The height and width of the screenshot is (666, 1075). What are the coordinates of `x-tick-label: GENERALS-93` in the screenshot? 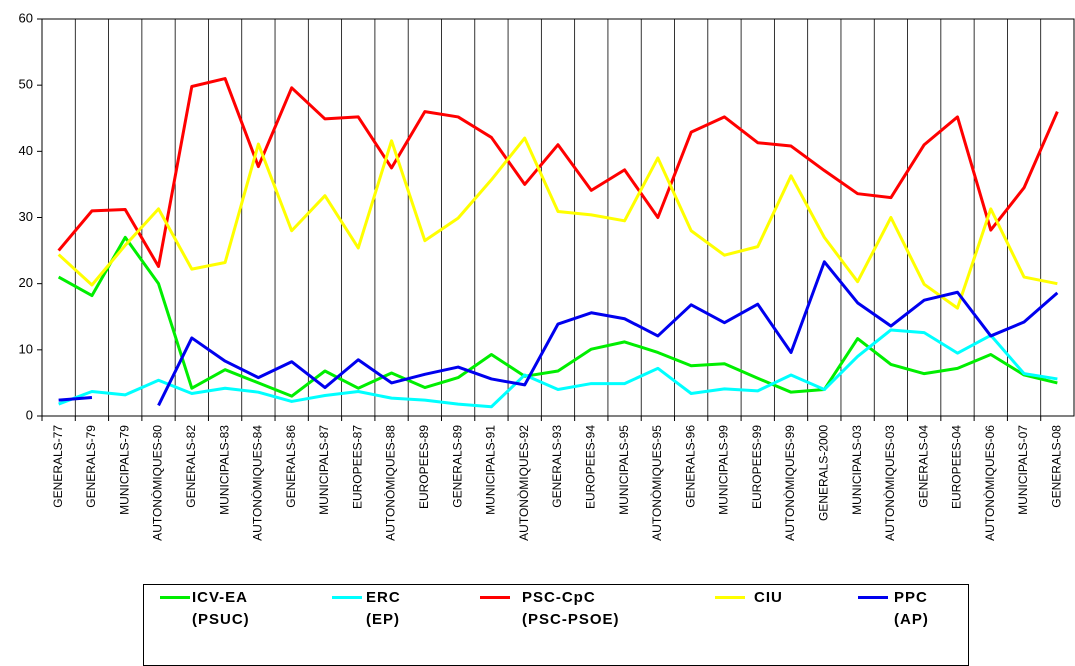 It's located at (557, 466).